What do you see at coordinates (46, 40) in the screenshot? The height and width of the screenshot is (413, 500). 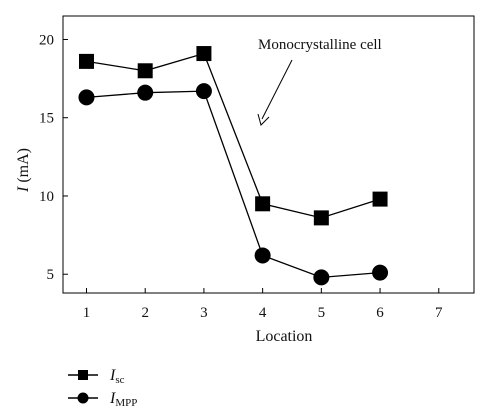 I see `y-tick-label: 20` at bounding box center [46, 40].